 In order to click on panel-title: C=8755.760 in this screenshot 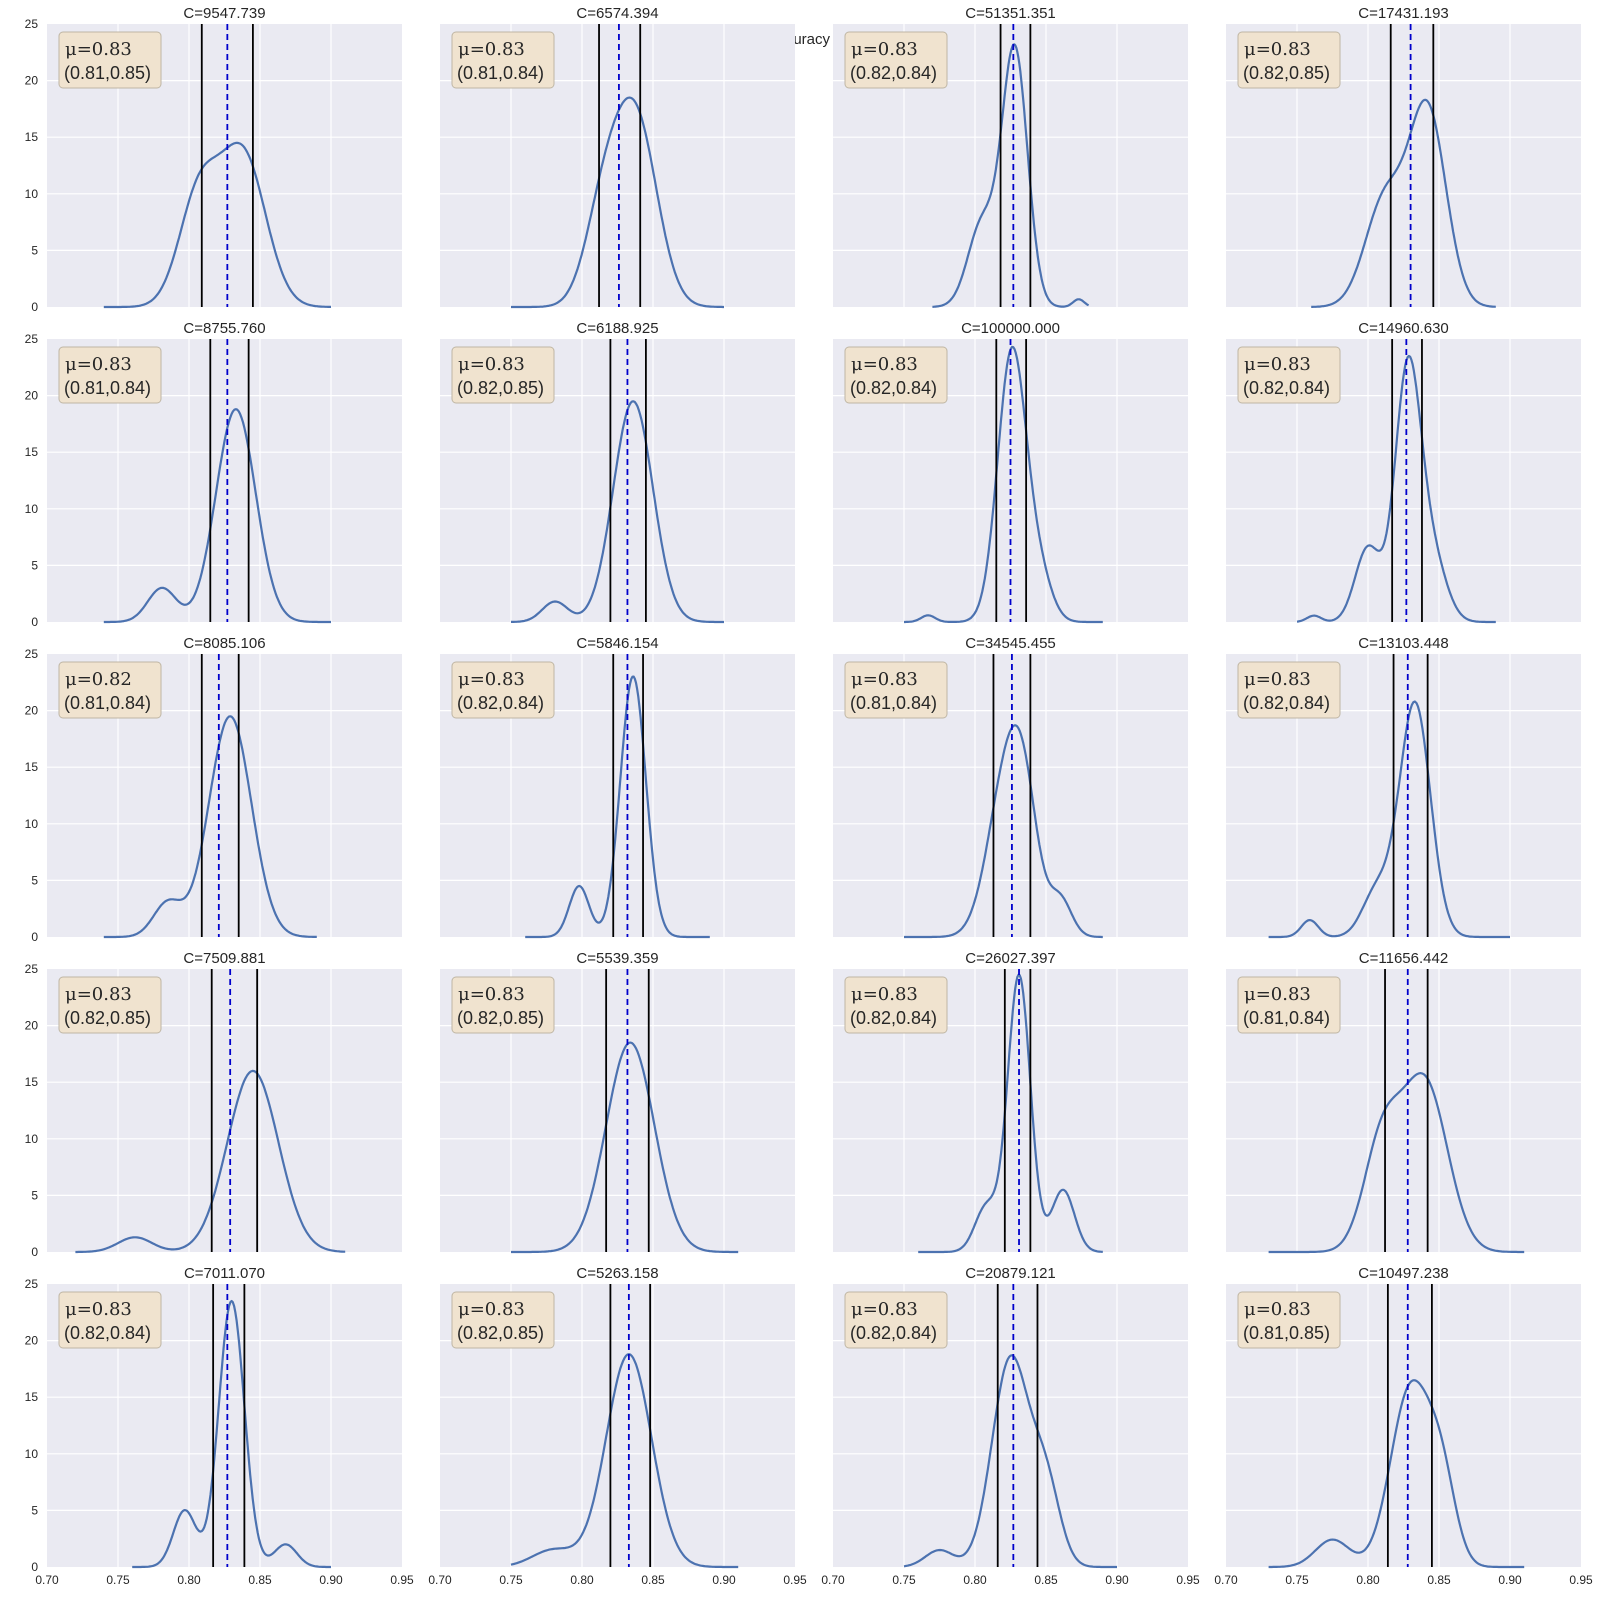, I will do `click(224, 328)`.